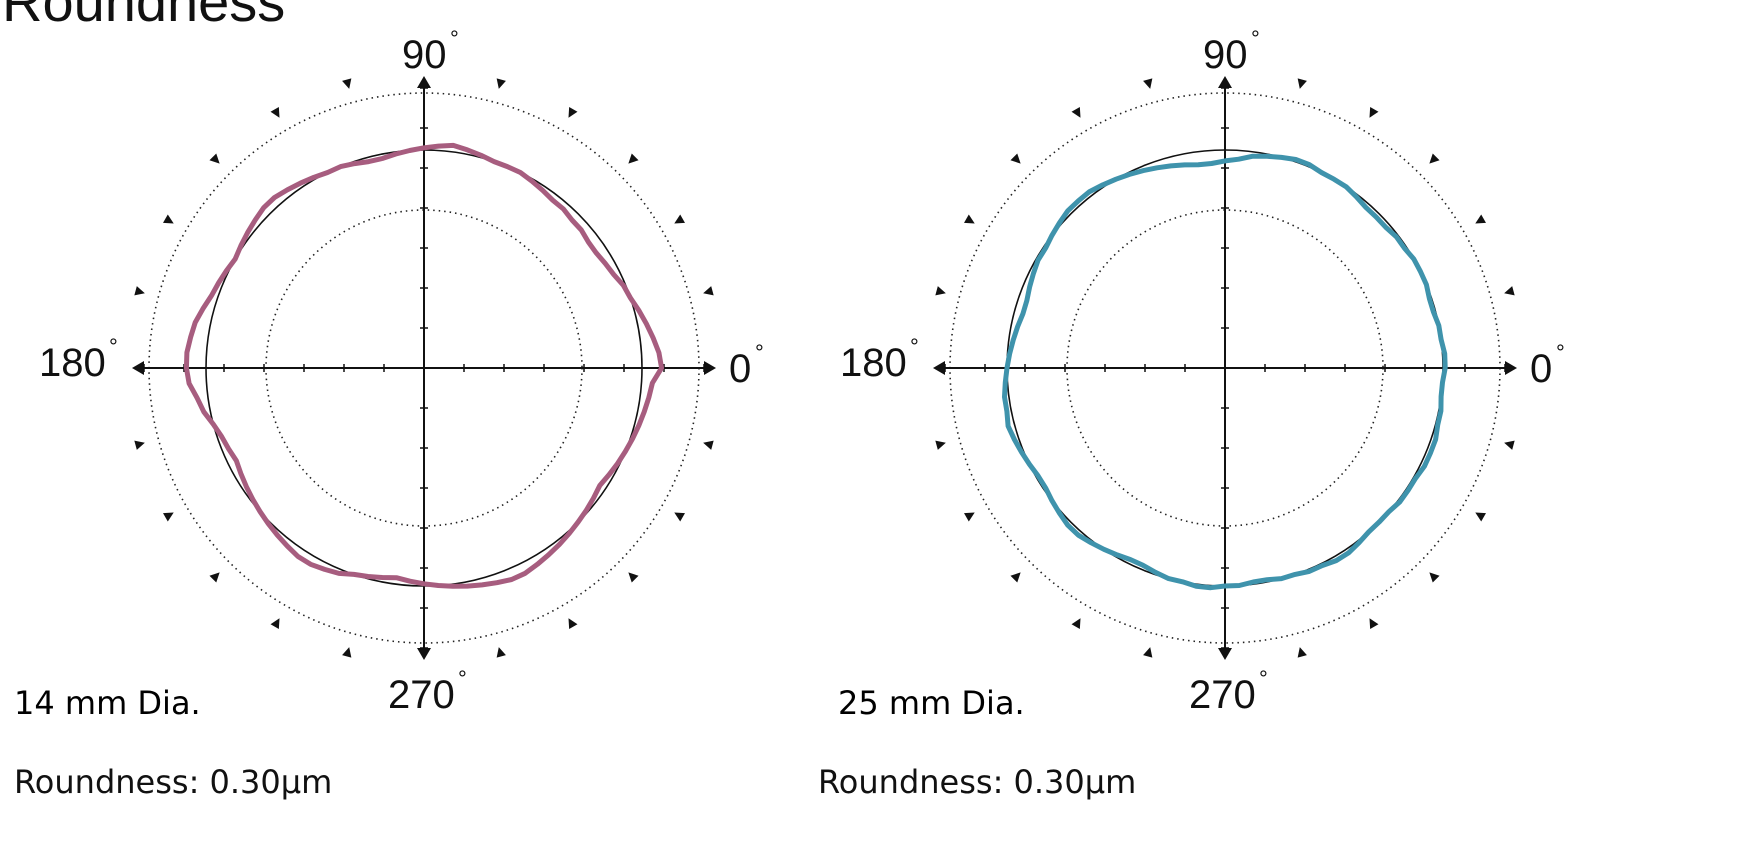  Describe the element at coordinates (931, 703) in the screenshot. I see `right-caption: 25 mm Dia.` at that location.